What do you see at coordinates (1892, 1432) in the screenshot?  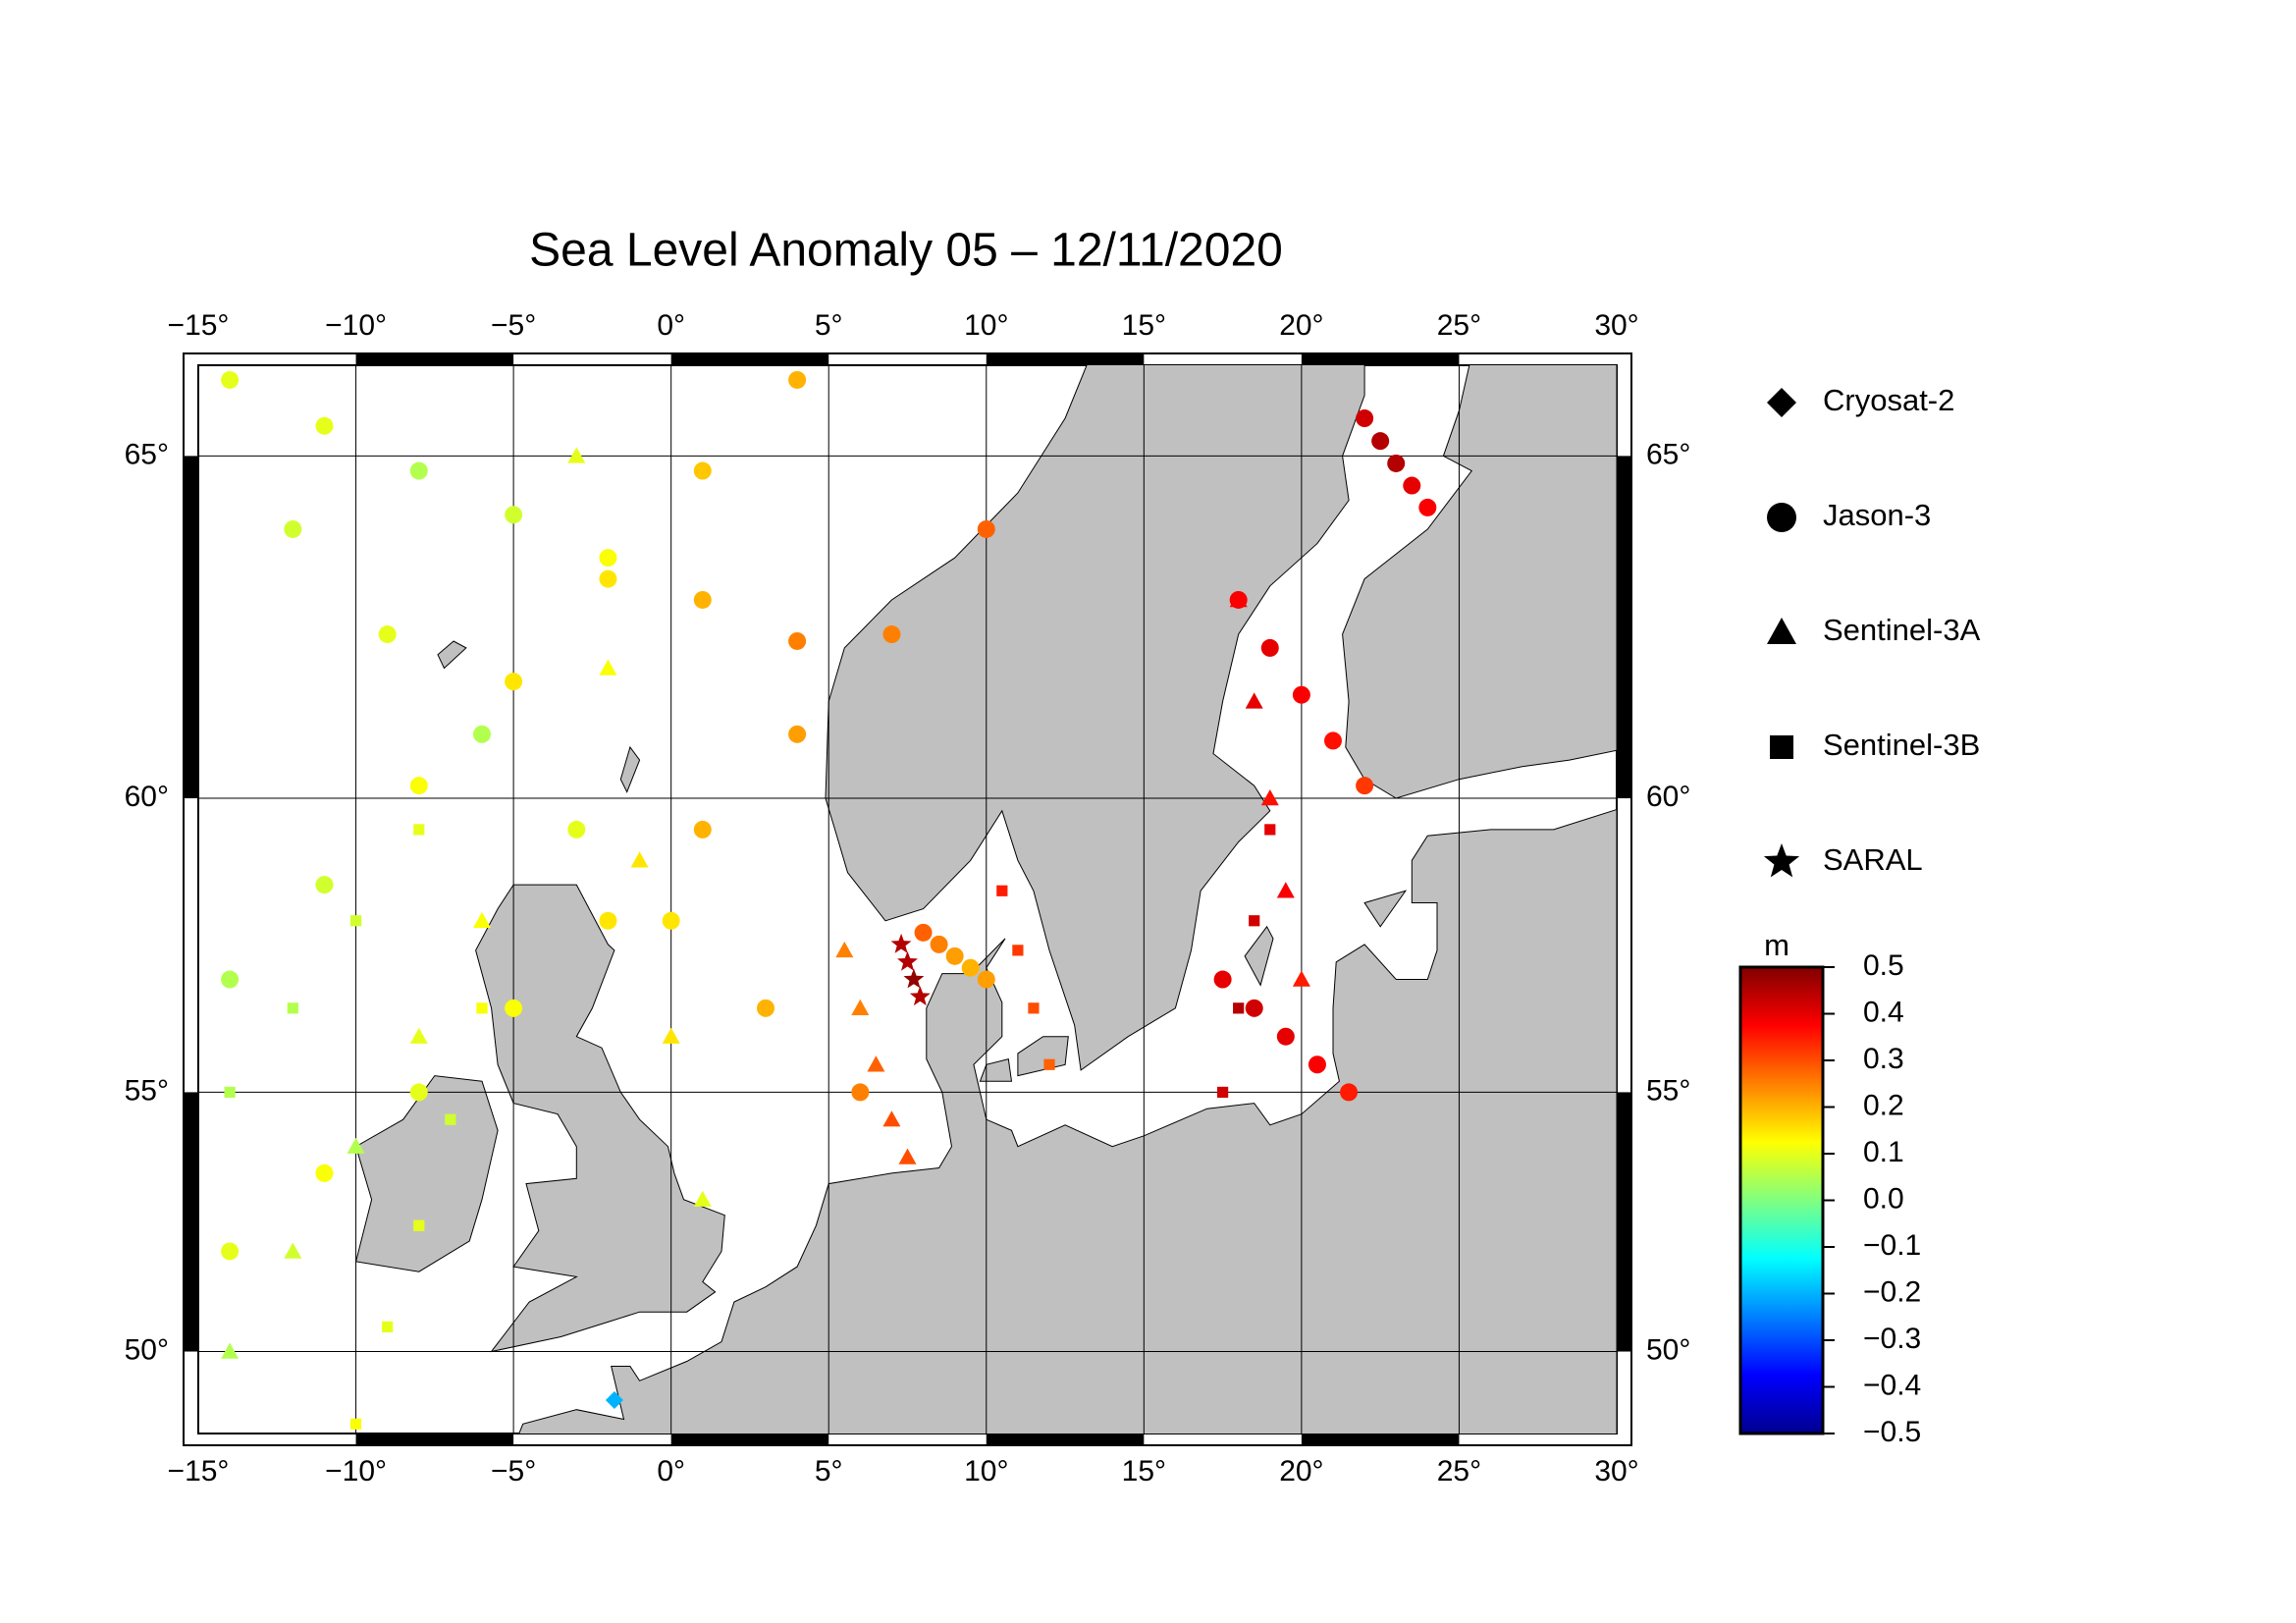 I see `colorbar-tick-label: −0.5` at bounding box center [1892, 1432].